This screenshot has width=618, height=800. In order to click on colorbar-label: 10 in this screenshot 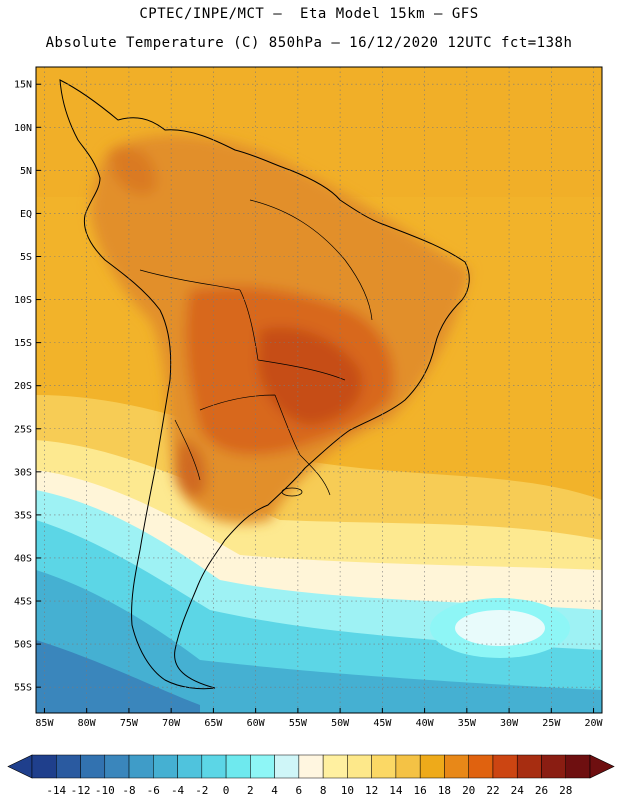, I will do `click(347, 790)`.